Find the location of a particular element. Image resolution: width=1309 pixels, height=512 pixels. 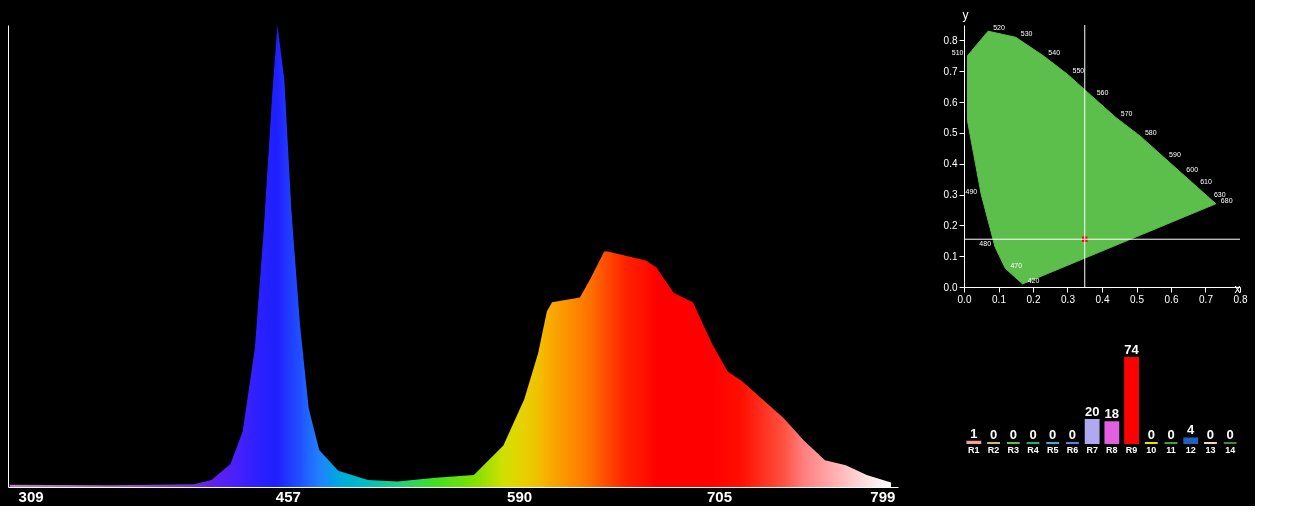

x-tick-label: R1 is located at coordinates (974, 449).